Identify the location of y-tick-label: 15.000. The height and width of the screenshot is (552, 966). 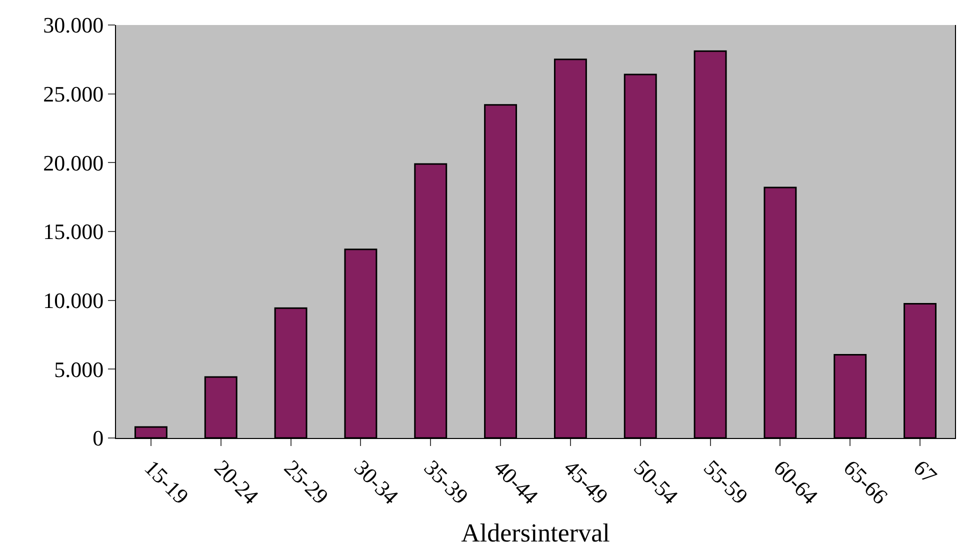
(73, 231).